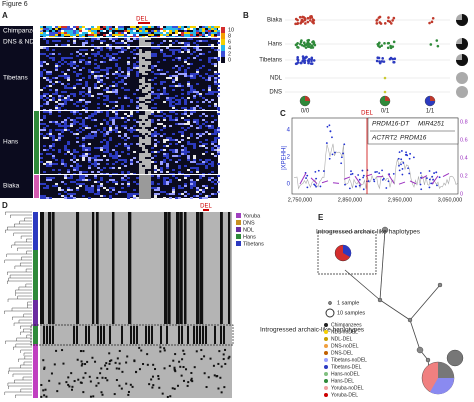 This screenshot has height=402, width=474. Describe the element at coordinates (206, 207) in the screenshot. I see `del-label: DEL` at that location.